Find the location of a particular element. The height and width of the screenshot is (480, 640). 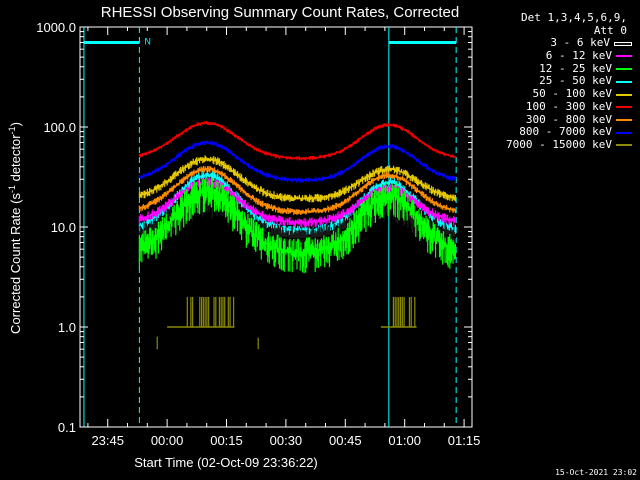

x-tick-label: 23:45 is located at coordinates (107, 440).